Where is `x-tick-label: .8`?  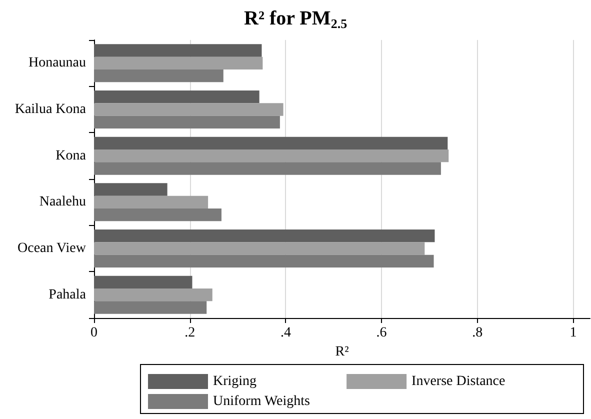 x-tick-label: .8 is located at coordinates (477, 333).